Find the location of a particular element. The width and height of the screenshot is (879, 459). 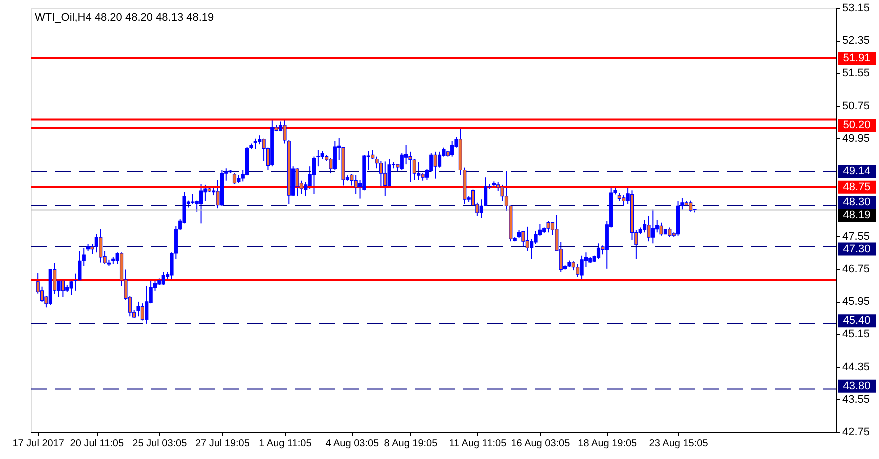

y-tick-label: 43.55 is located at coordinates (856, 400).